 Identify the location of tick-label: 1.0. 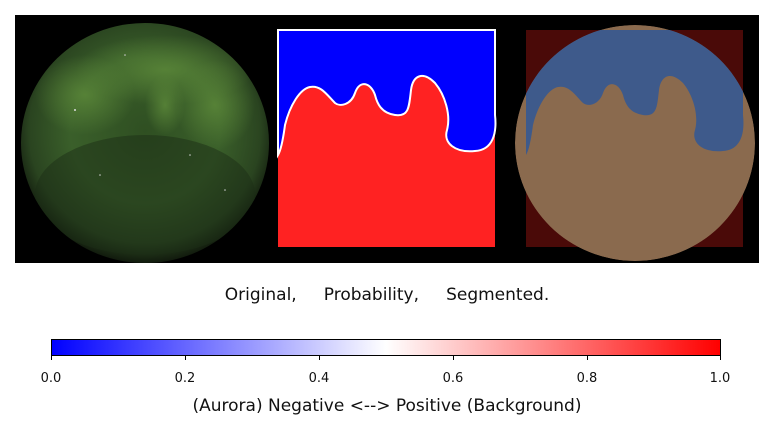
(720, 378).